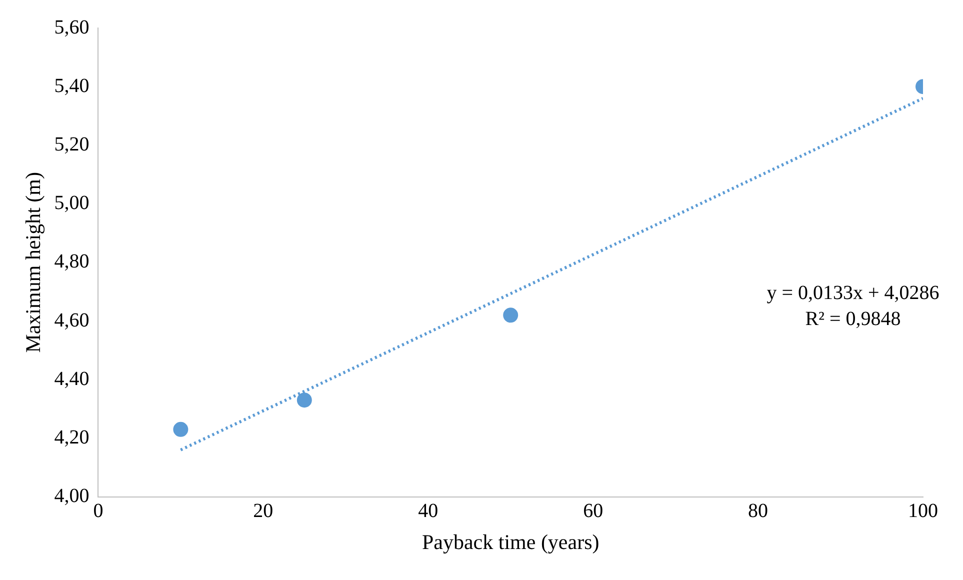 This screenshot has height=580, width=963. What do you see at coordinates (923, 511) in the screenshot?
I see `x-tick-label: 100` at bounding box center [923, 511].